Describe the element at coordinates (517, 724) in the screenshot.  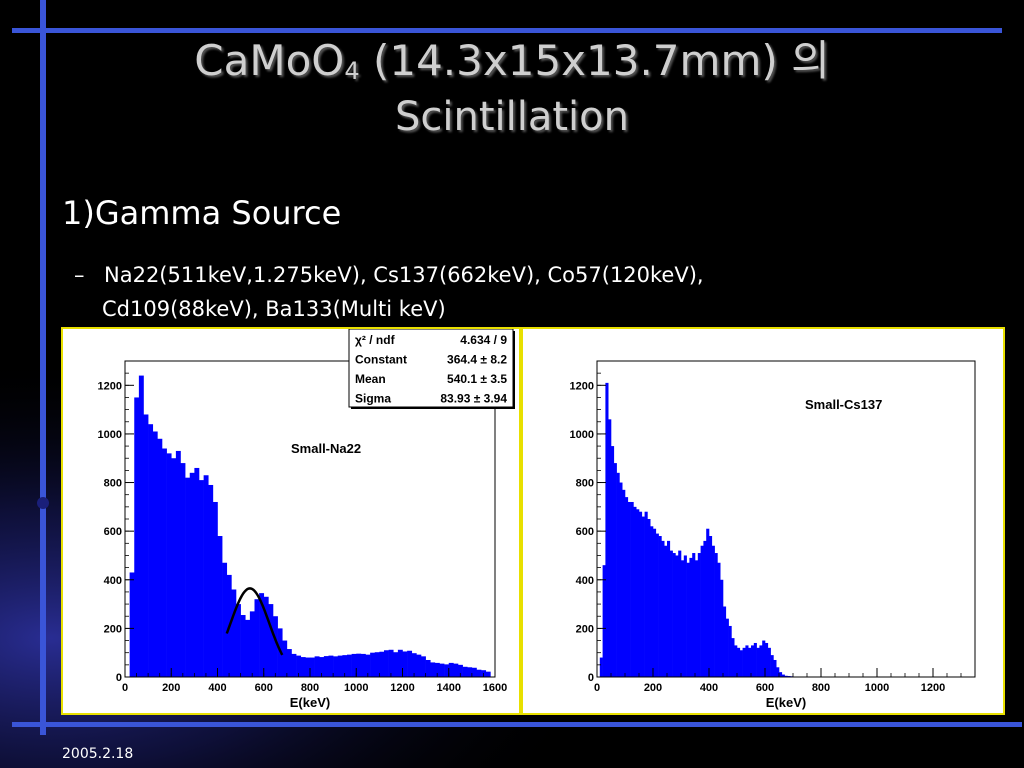
I see `accent-line-horizontal-bottom` at that location.